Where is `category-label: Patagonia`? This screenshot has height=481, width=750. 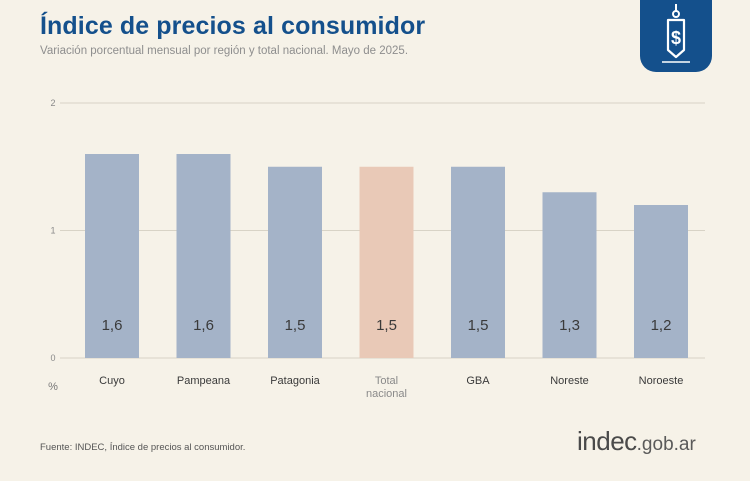
category-label: Patagonia is located at coordinates (295, 381).